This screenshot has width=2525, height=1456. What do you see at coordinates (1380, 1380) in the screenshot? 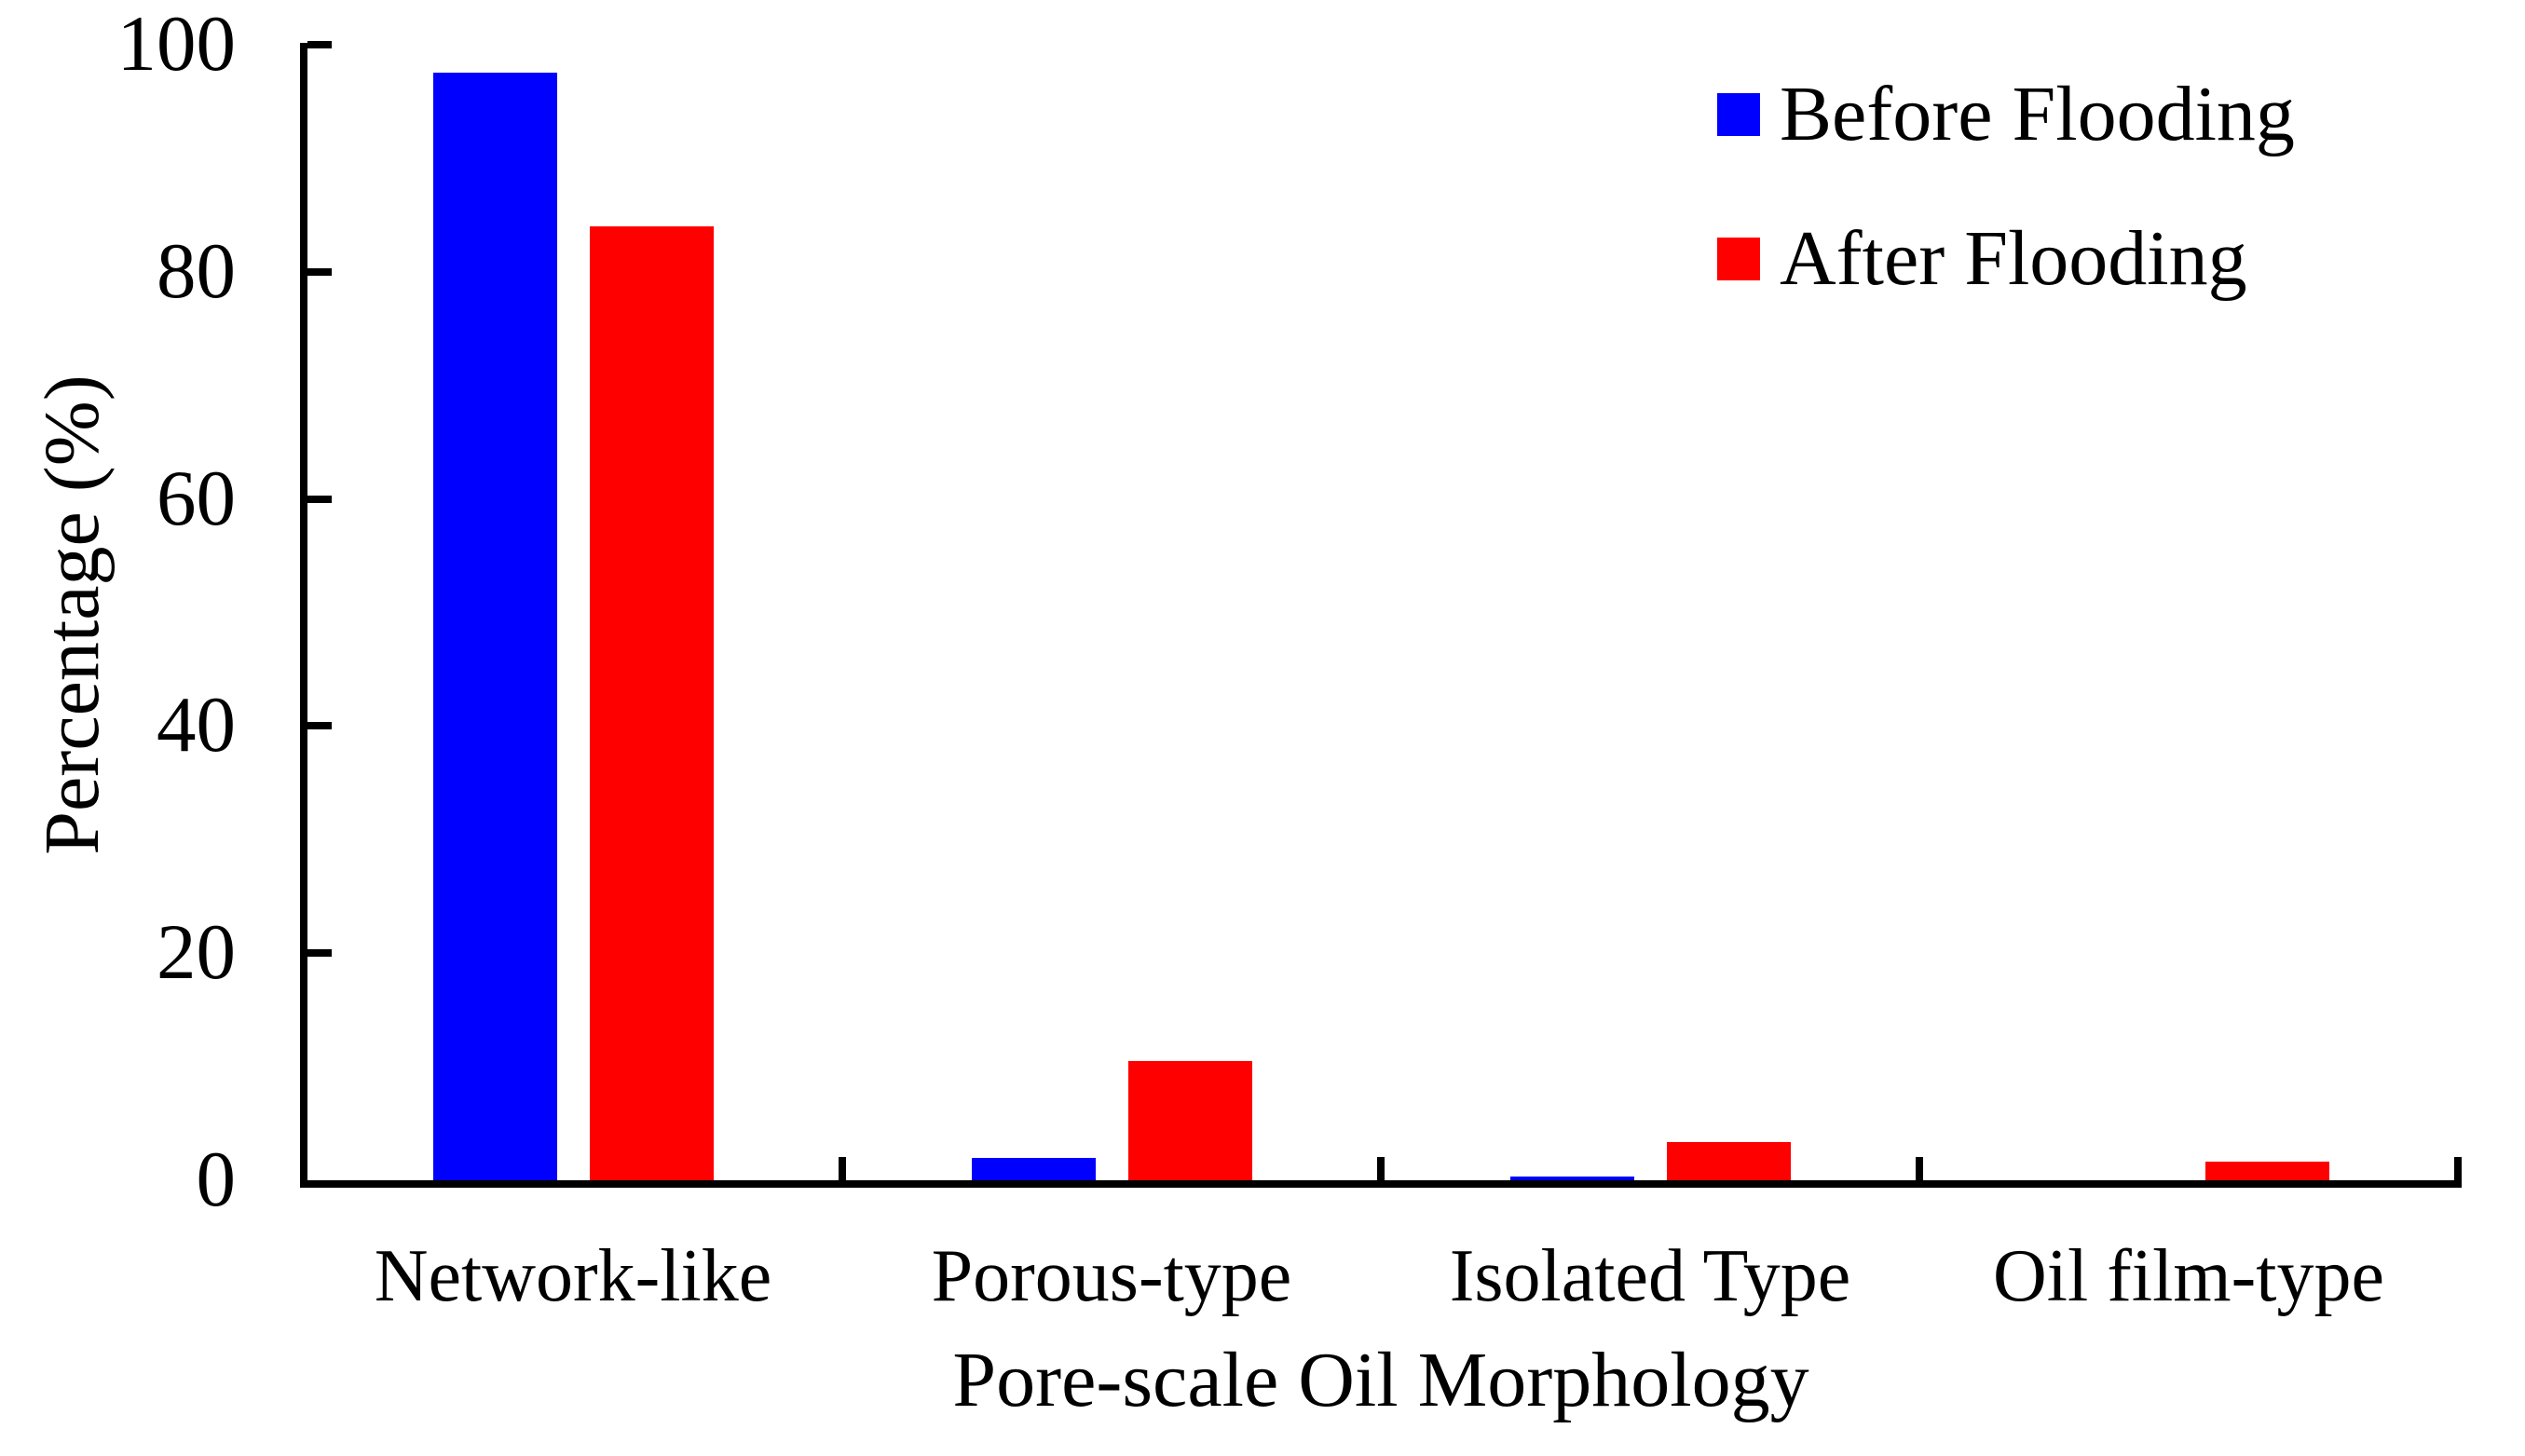
I see `x-axis-title: Pore-scale Oil Morphology` at bounding box center [1380, 1380].